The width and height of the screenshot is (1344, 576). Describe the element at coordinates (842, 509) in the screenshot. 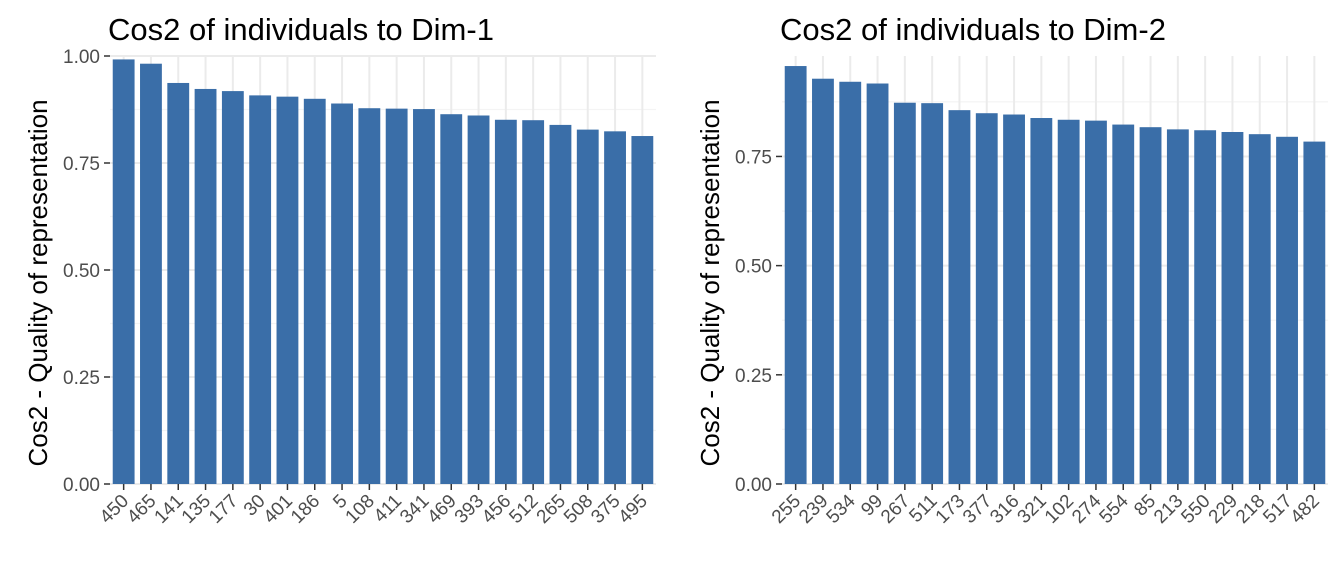

I see `x-tick-label: 534` at that location.